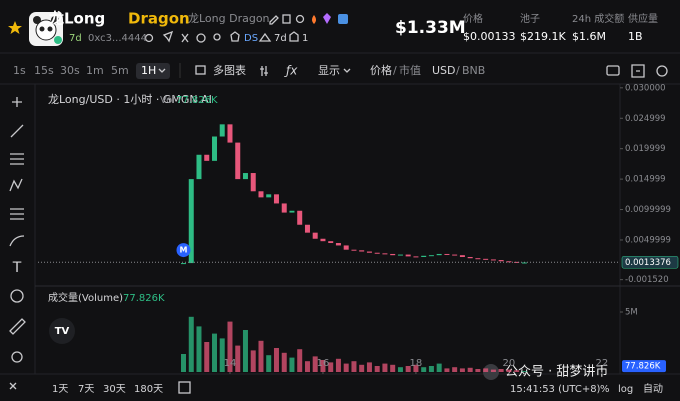 The width and height of the screenshot is (680, 401). What do you see at coordinates (613, 70) in the screenshot?
I see `camera-icon` at bounding box center [613, 70].